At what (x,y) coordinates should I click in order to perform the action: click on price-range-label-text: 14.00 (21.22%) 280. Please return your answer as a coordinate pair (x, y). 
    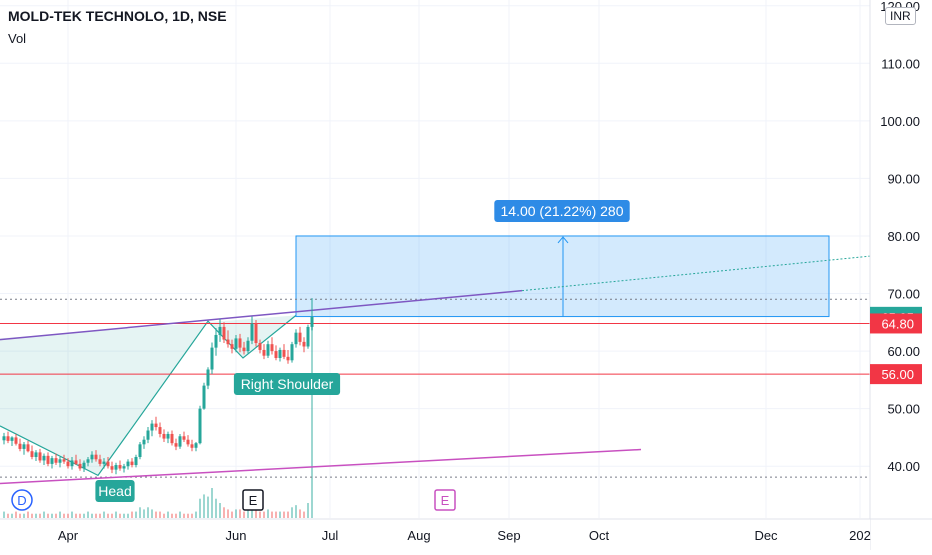
    Looking at the image, I should click on (562, 211).